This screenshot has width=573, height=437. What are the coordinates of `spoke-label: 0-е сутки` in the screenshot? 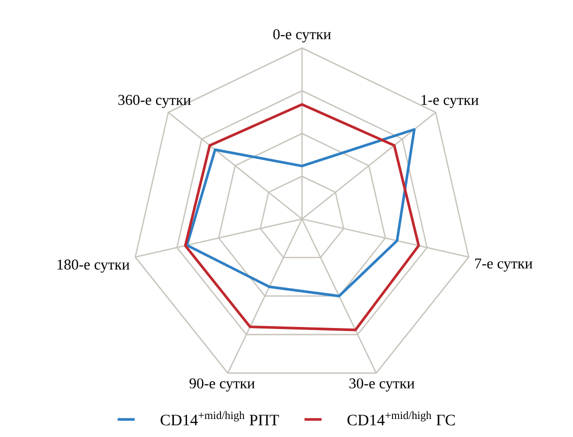 It's located at (302, 35).